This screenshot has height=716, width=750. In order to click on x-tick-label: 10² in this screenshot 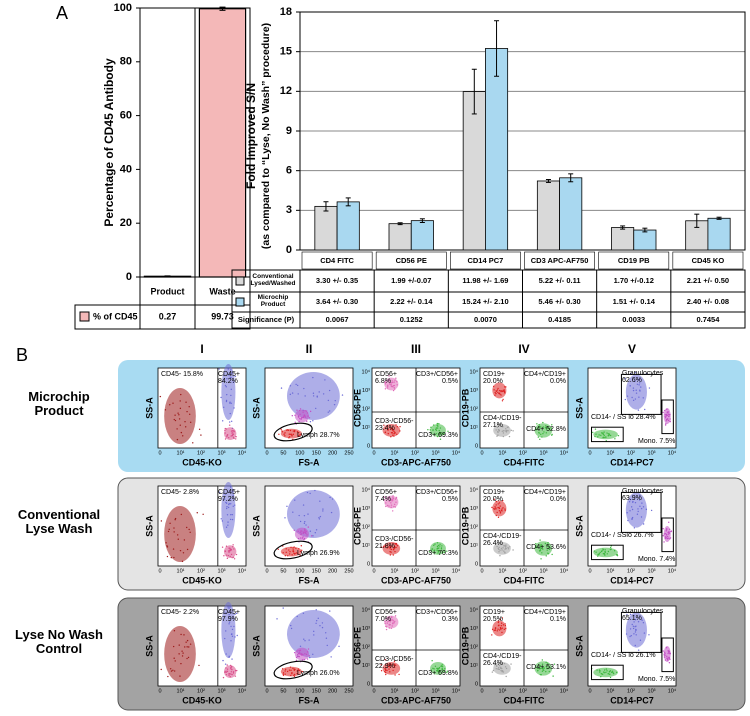, I will do `click(201, 453)`.